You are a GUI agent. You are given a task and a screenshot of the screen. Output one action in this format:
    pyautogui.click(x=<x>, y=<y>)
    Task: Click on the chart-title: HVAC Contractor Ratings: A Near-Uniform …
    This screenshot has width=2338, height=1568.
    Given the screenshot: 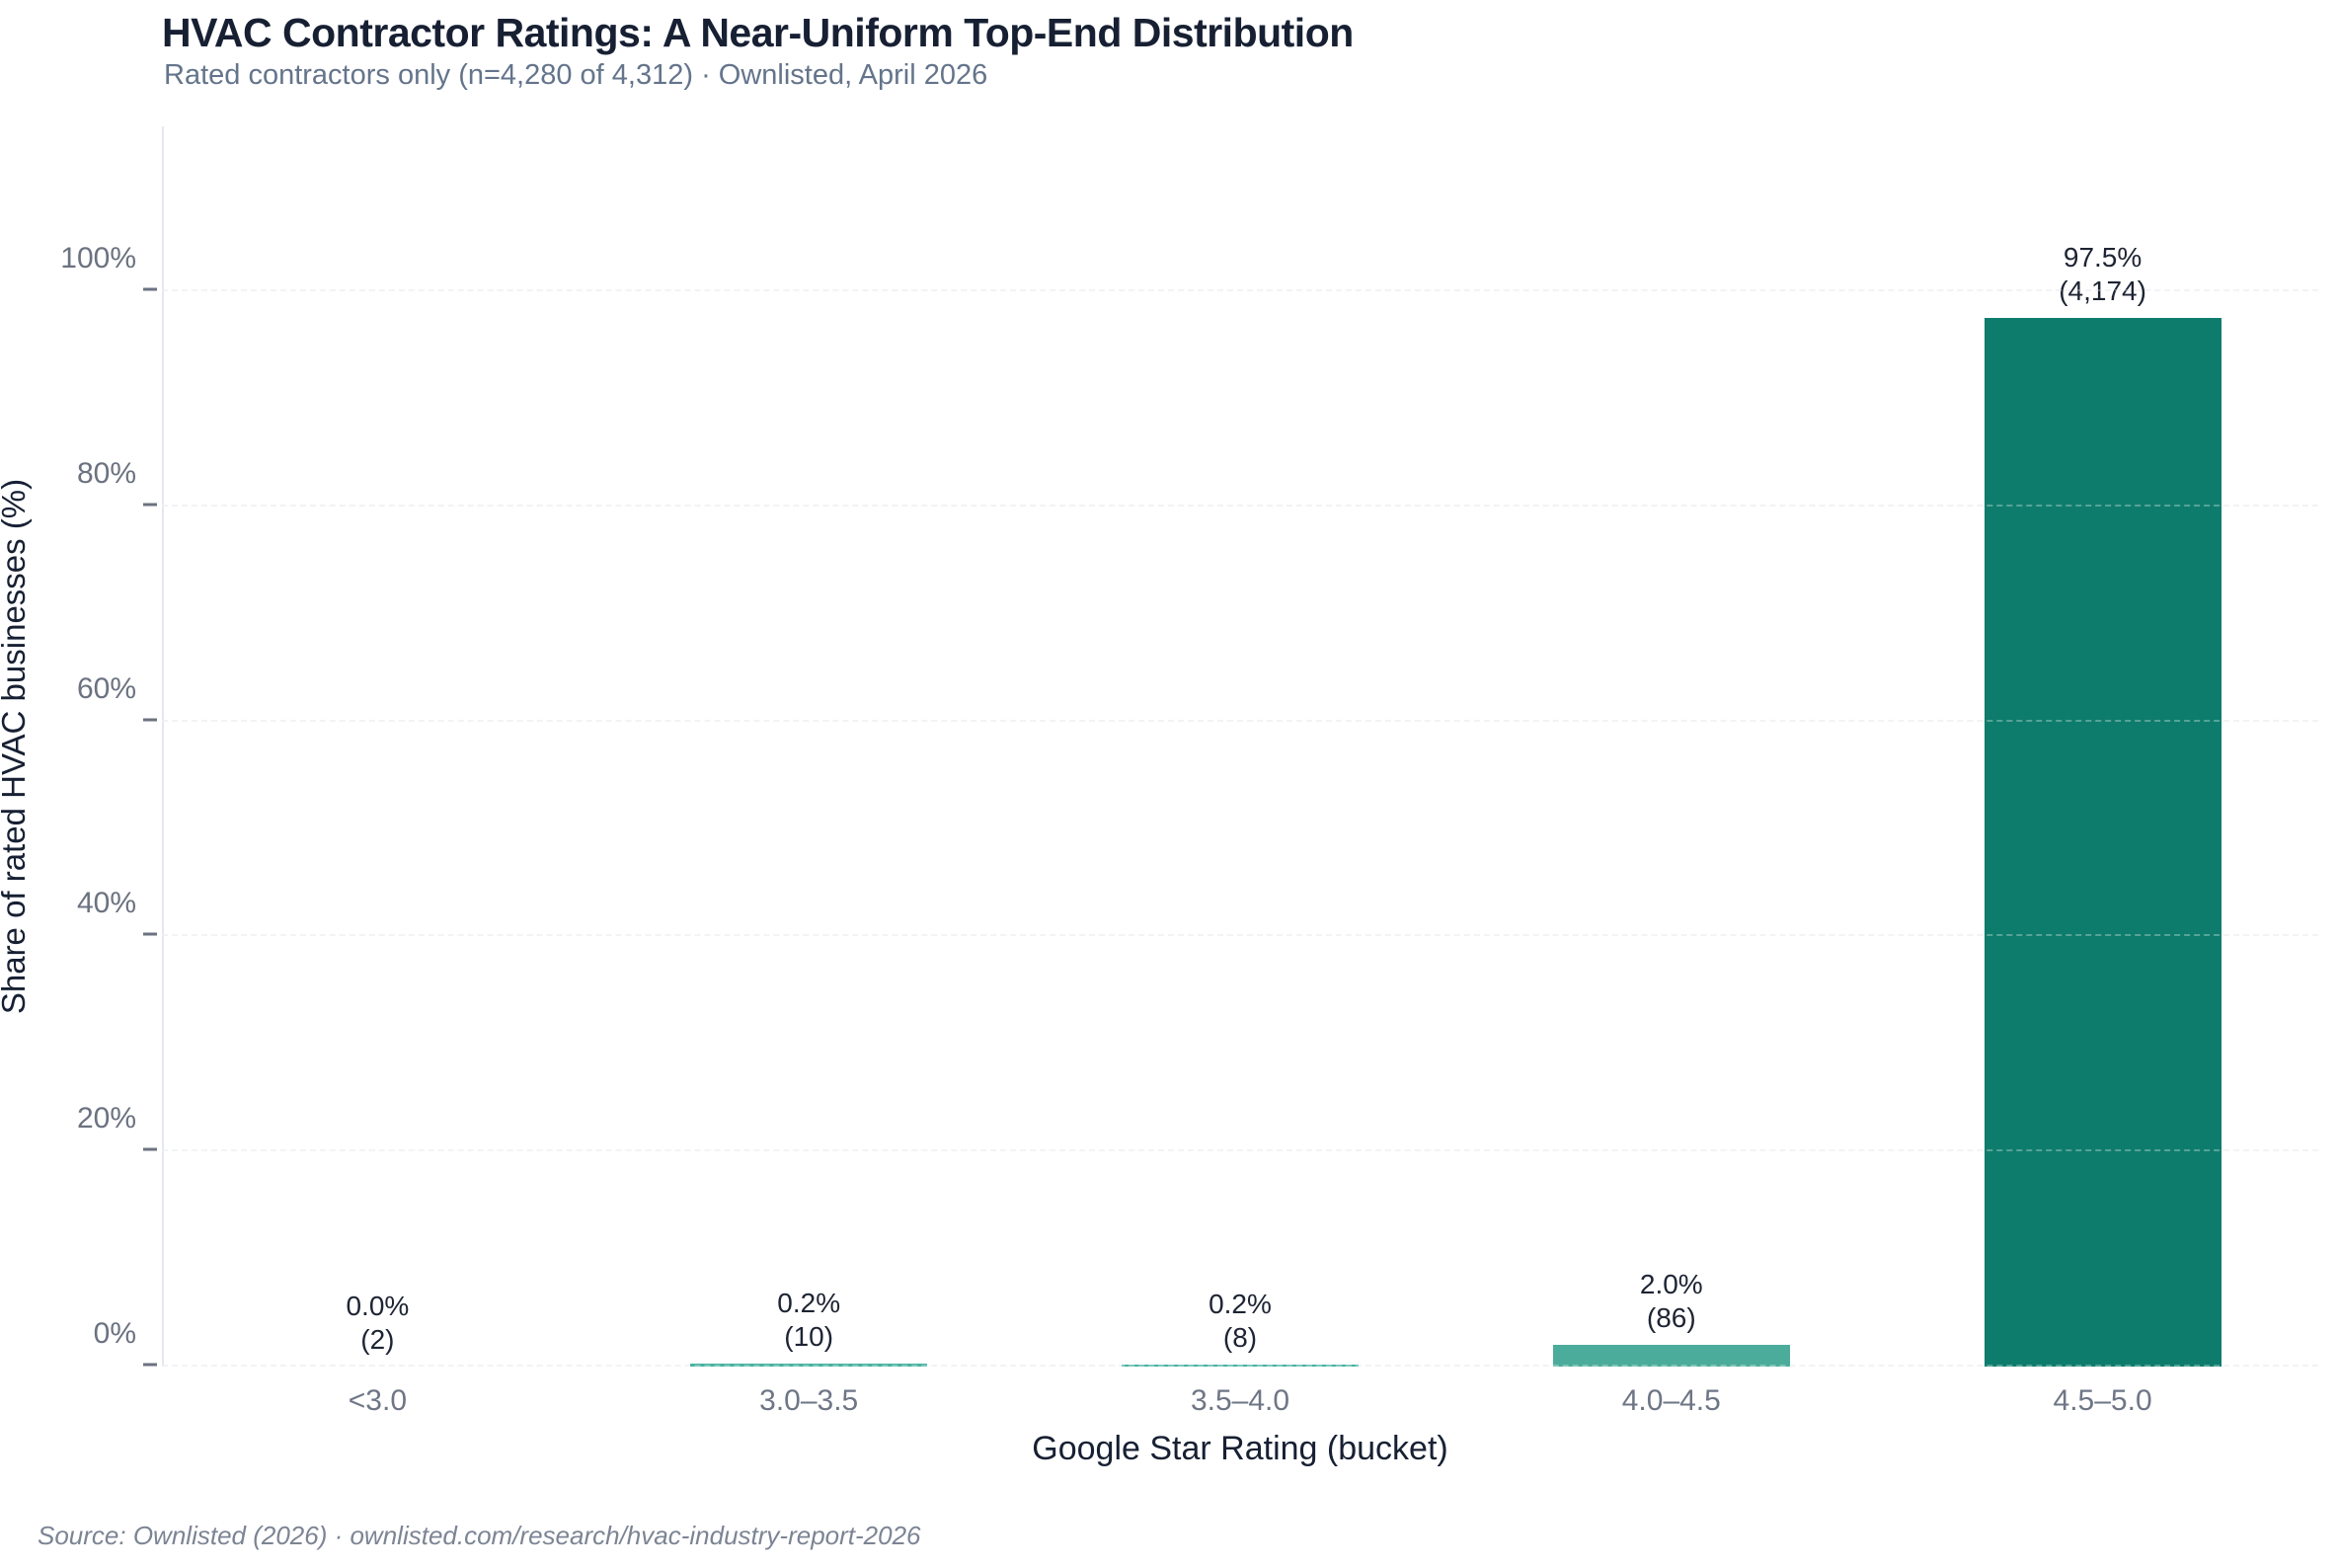 What is the action you would take?
    pyautogui.click(x=758, y=32)
    